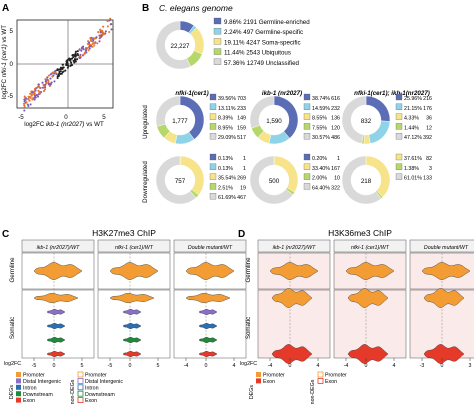 The width and height of the screenshot is (474, 410). Describe the element at coordinates (321, 138) in the screenshot. I see `donut-legend-pct: 30.57%` at that location.